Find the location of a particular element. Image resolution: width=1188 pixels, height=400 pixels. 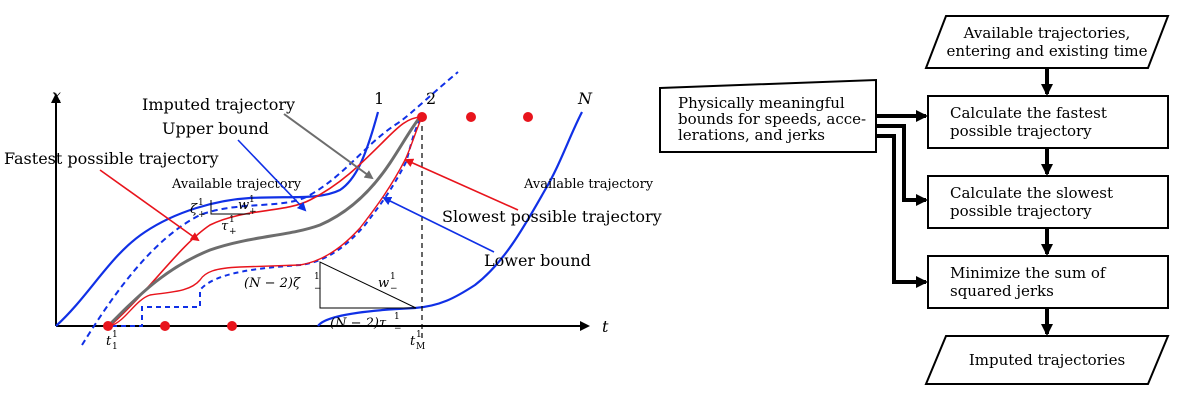

svg-text: τ is located at coordinates (225, 226).